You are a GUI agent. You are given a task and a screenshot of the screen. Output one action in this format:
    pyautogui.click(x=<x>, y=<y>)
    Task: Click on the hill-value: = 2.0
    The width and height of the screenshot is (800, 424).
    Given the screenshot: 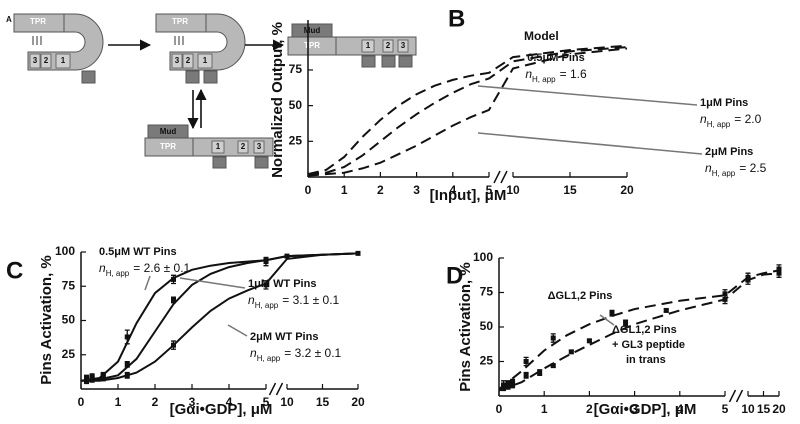 What is the action you would take?
    pyautogui.click(x=747, y=119)
    